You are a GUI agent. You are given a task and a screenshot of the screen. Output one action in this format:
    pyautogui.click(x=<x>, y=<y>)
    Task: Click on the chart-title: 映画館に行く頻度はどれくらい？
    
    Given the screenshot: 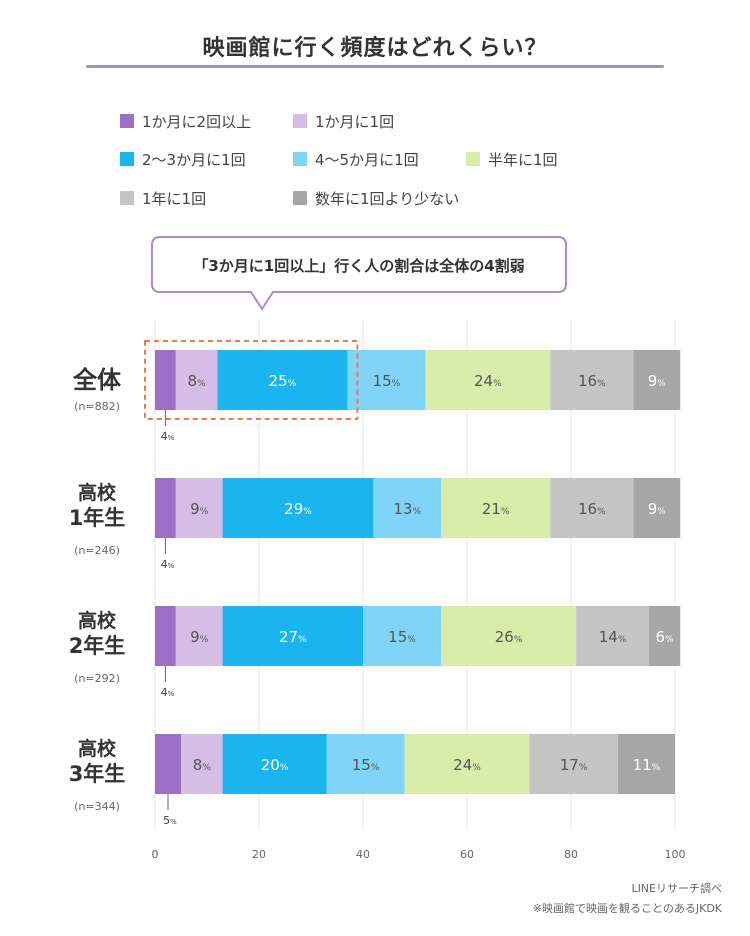 What is the action you would take?
    pyautogui.click(x=375, y=48)
    